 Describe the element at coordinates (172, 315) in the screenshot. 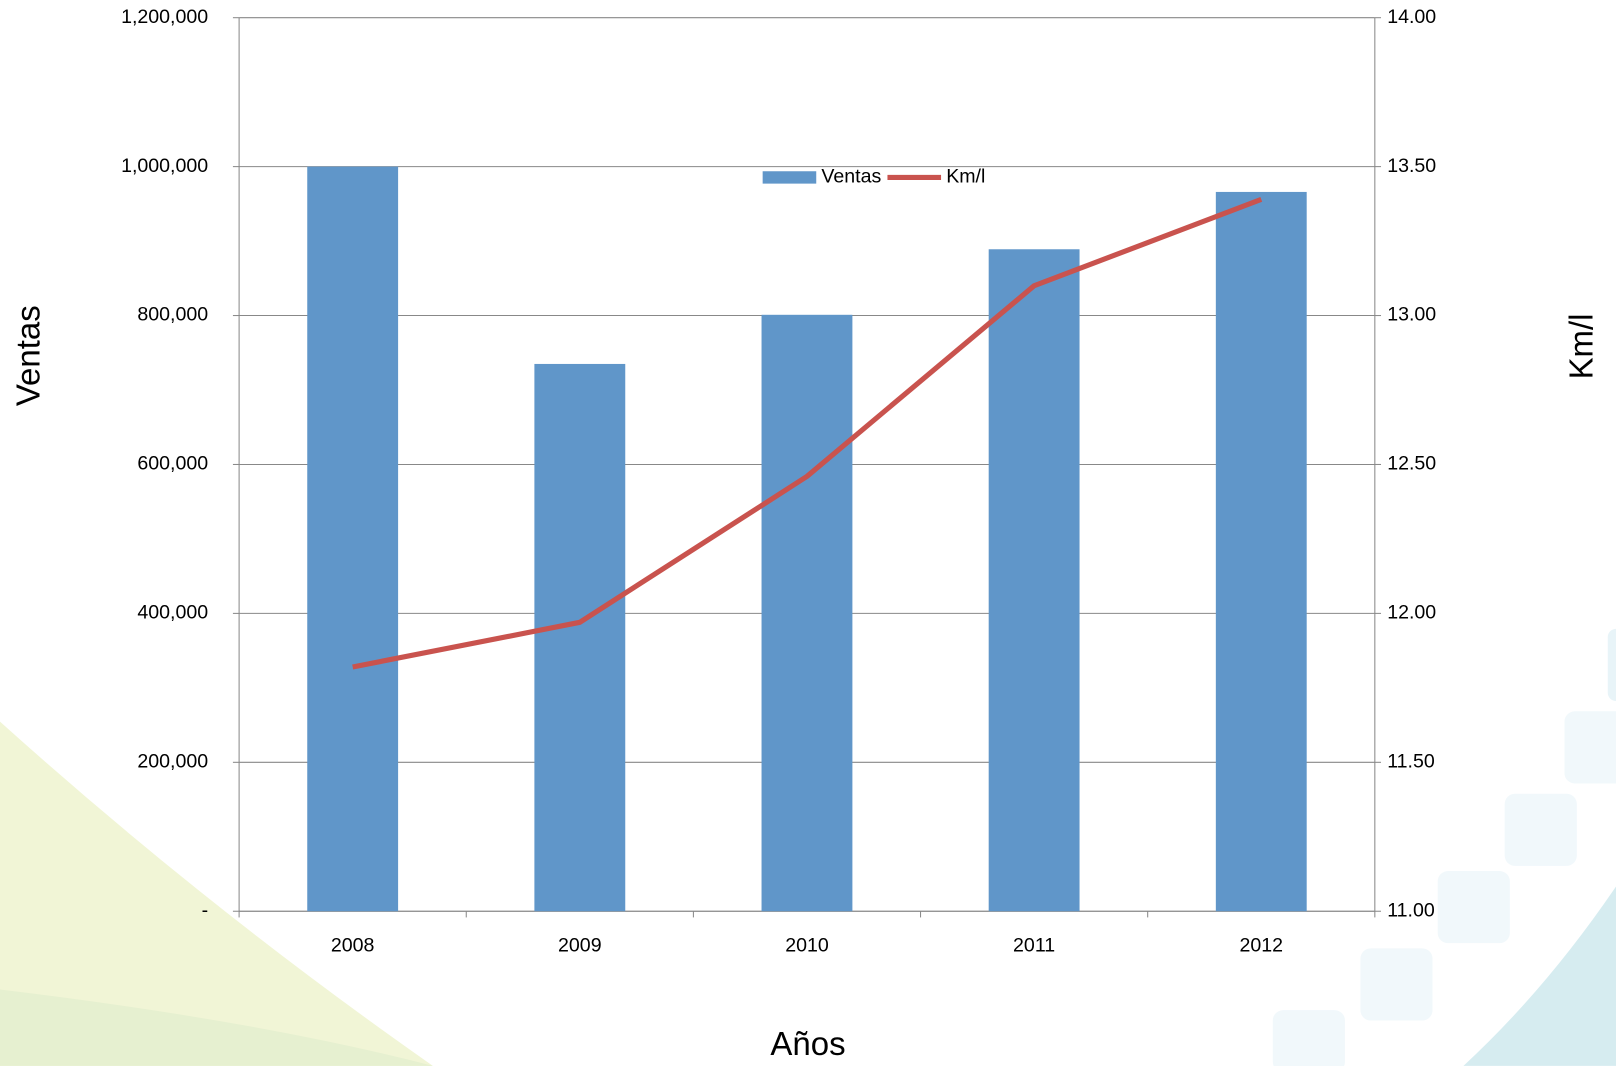

I see `y-tick-label: 800,000` at that location.